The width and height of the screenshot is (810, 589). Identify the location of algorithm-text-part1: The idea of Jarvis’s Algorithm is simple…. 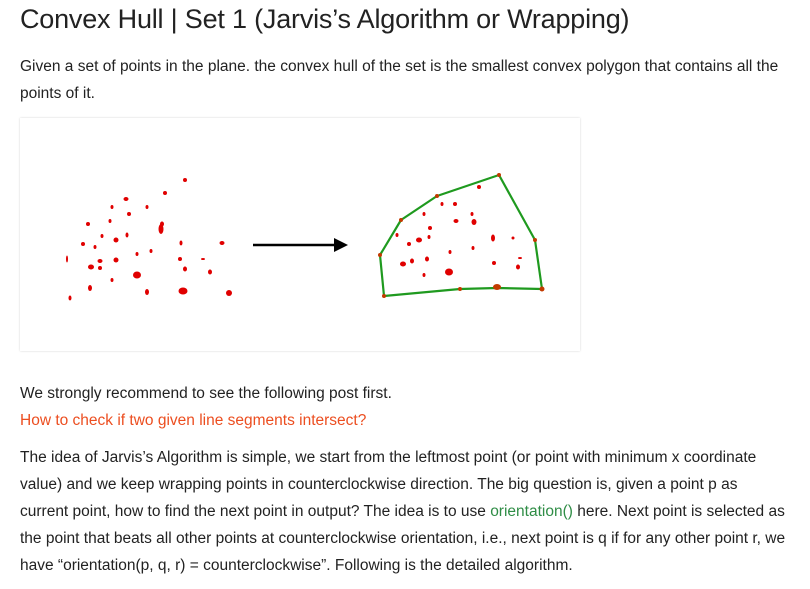
(388, 484).